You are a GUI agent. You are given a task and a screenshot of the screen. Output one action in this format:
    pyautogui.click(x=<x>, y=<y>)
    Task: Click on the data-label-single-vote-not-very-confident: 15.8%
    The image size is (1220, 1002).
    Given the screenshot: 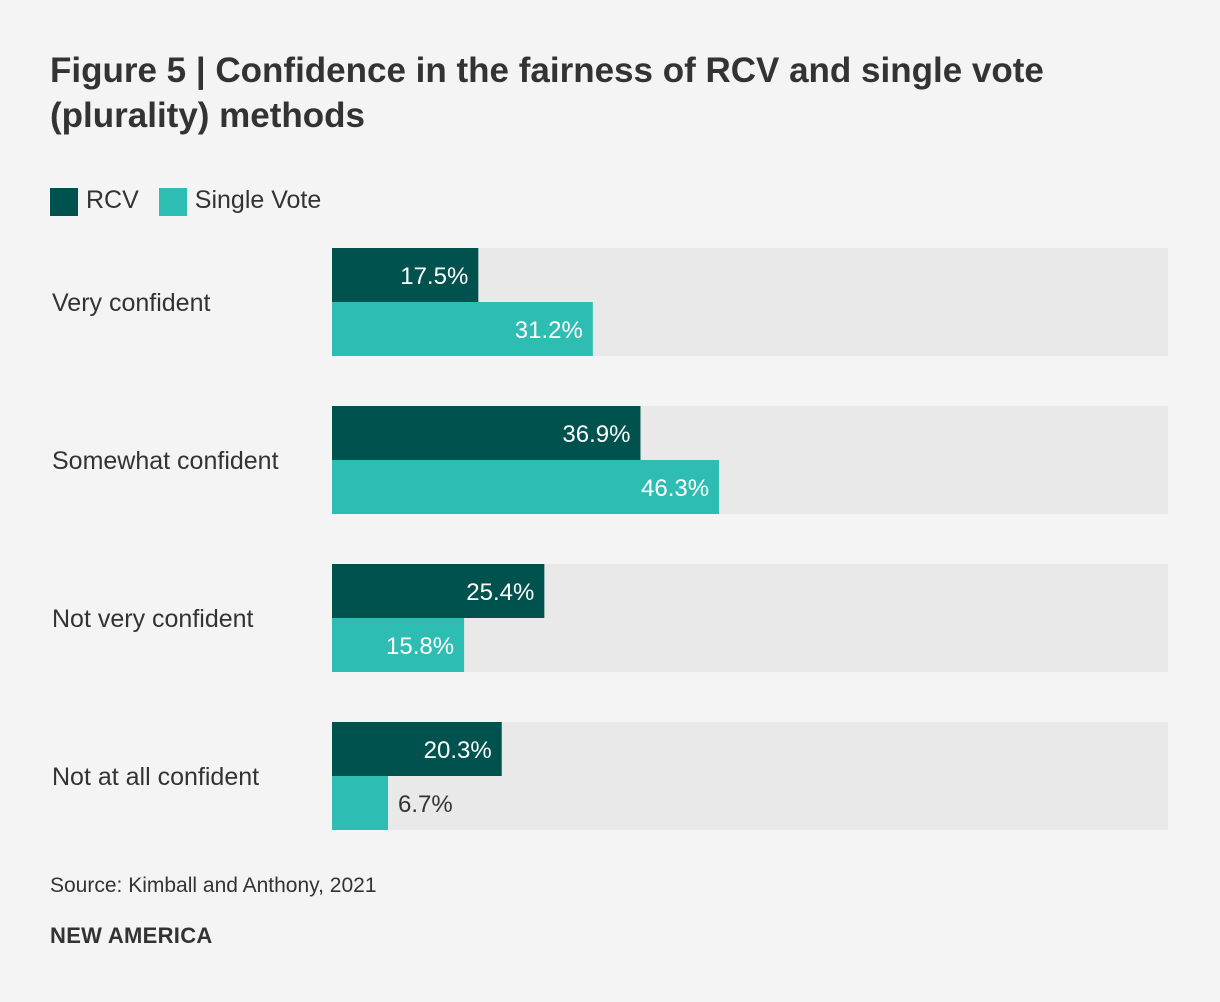 What is the action you would take?
    pyautogui.click(x=420, y=646)
    